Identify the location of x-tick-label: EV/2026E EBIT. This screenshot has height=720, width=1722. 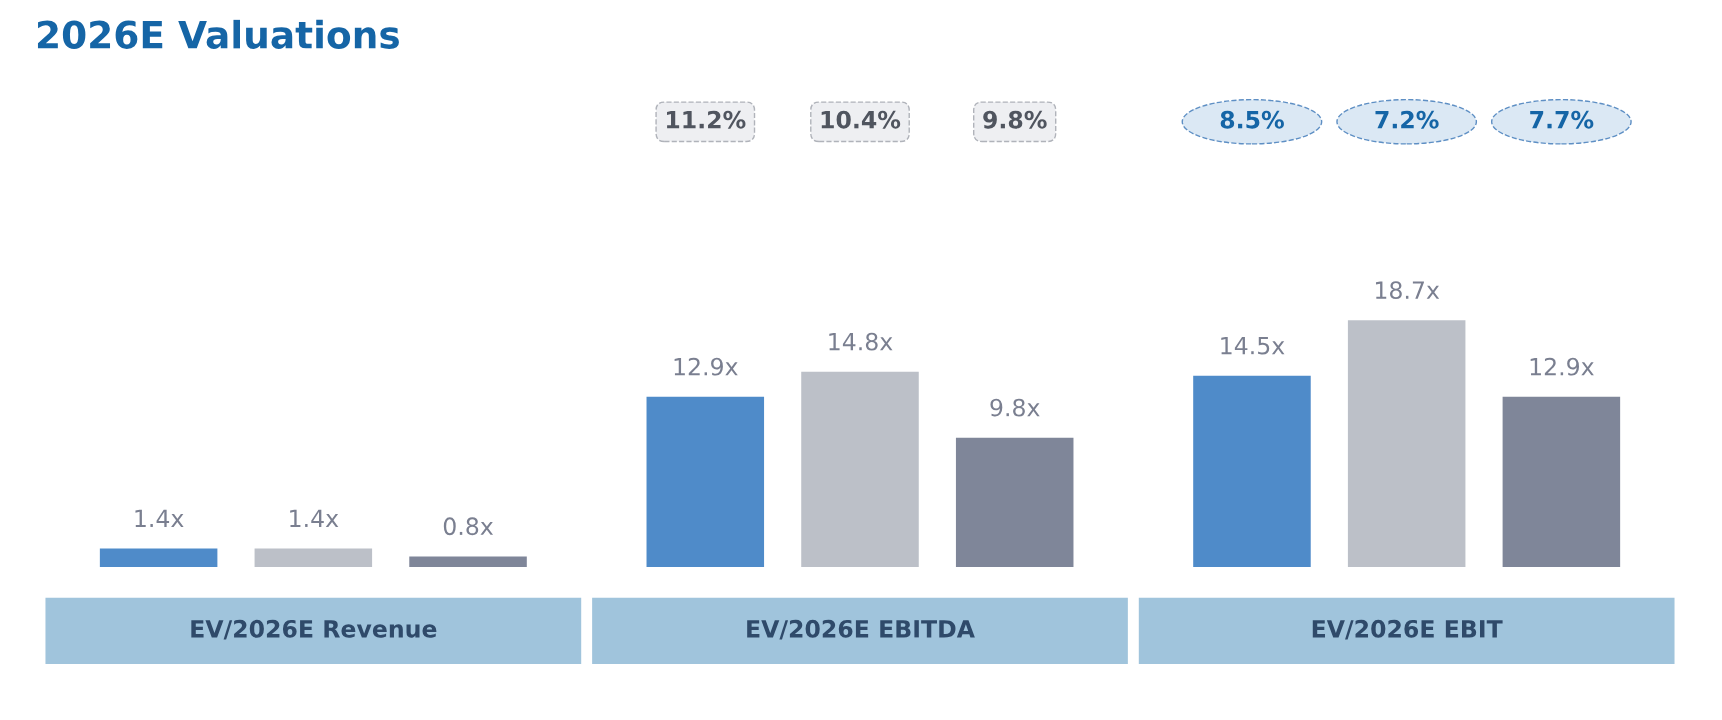
(1407, 629).